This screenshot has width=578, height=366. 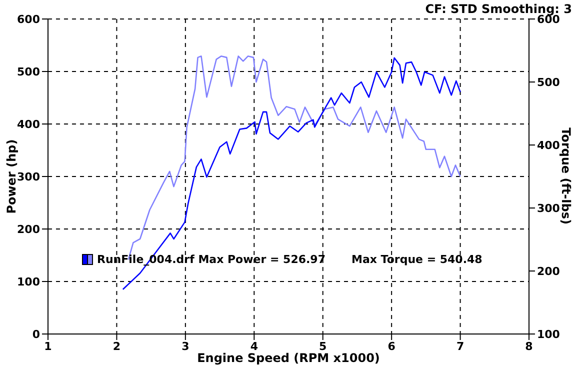 What do you see at coordinates (460, 346) in the screenshot?
I see `x-tick-label: 7` at bounding box center [460, 346].